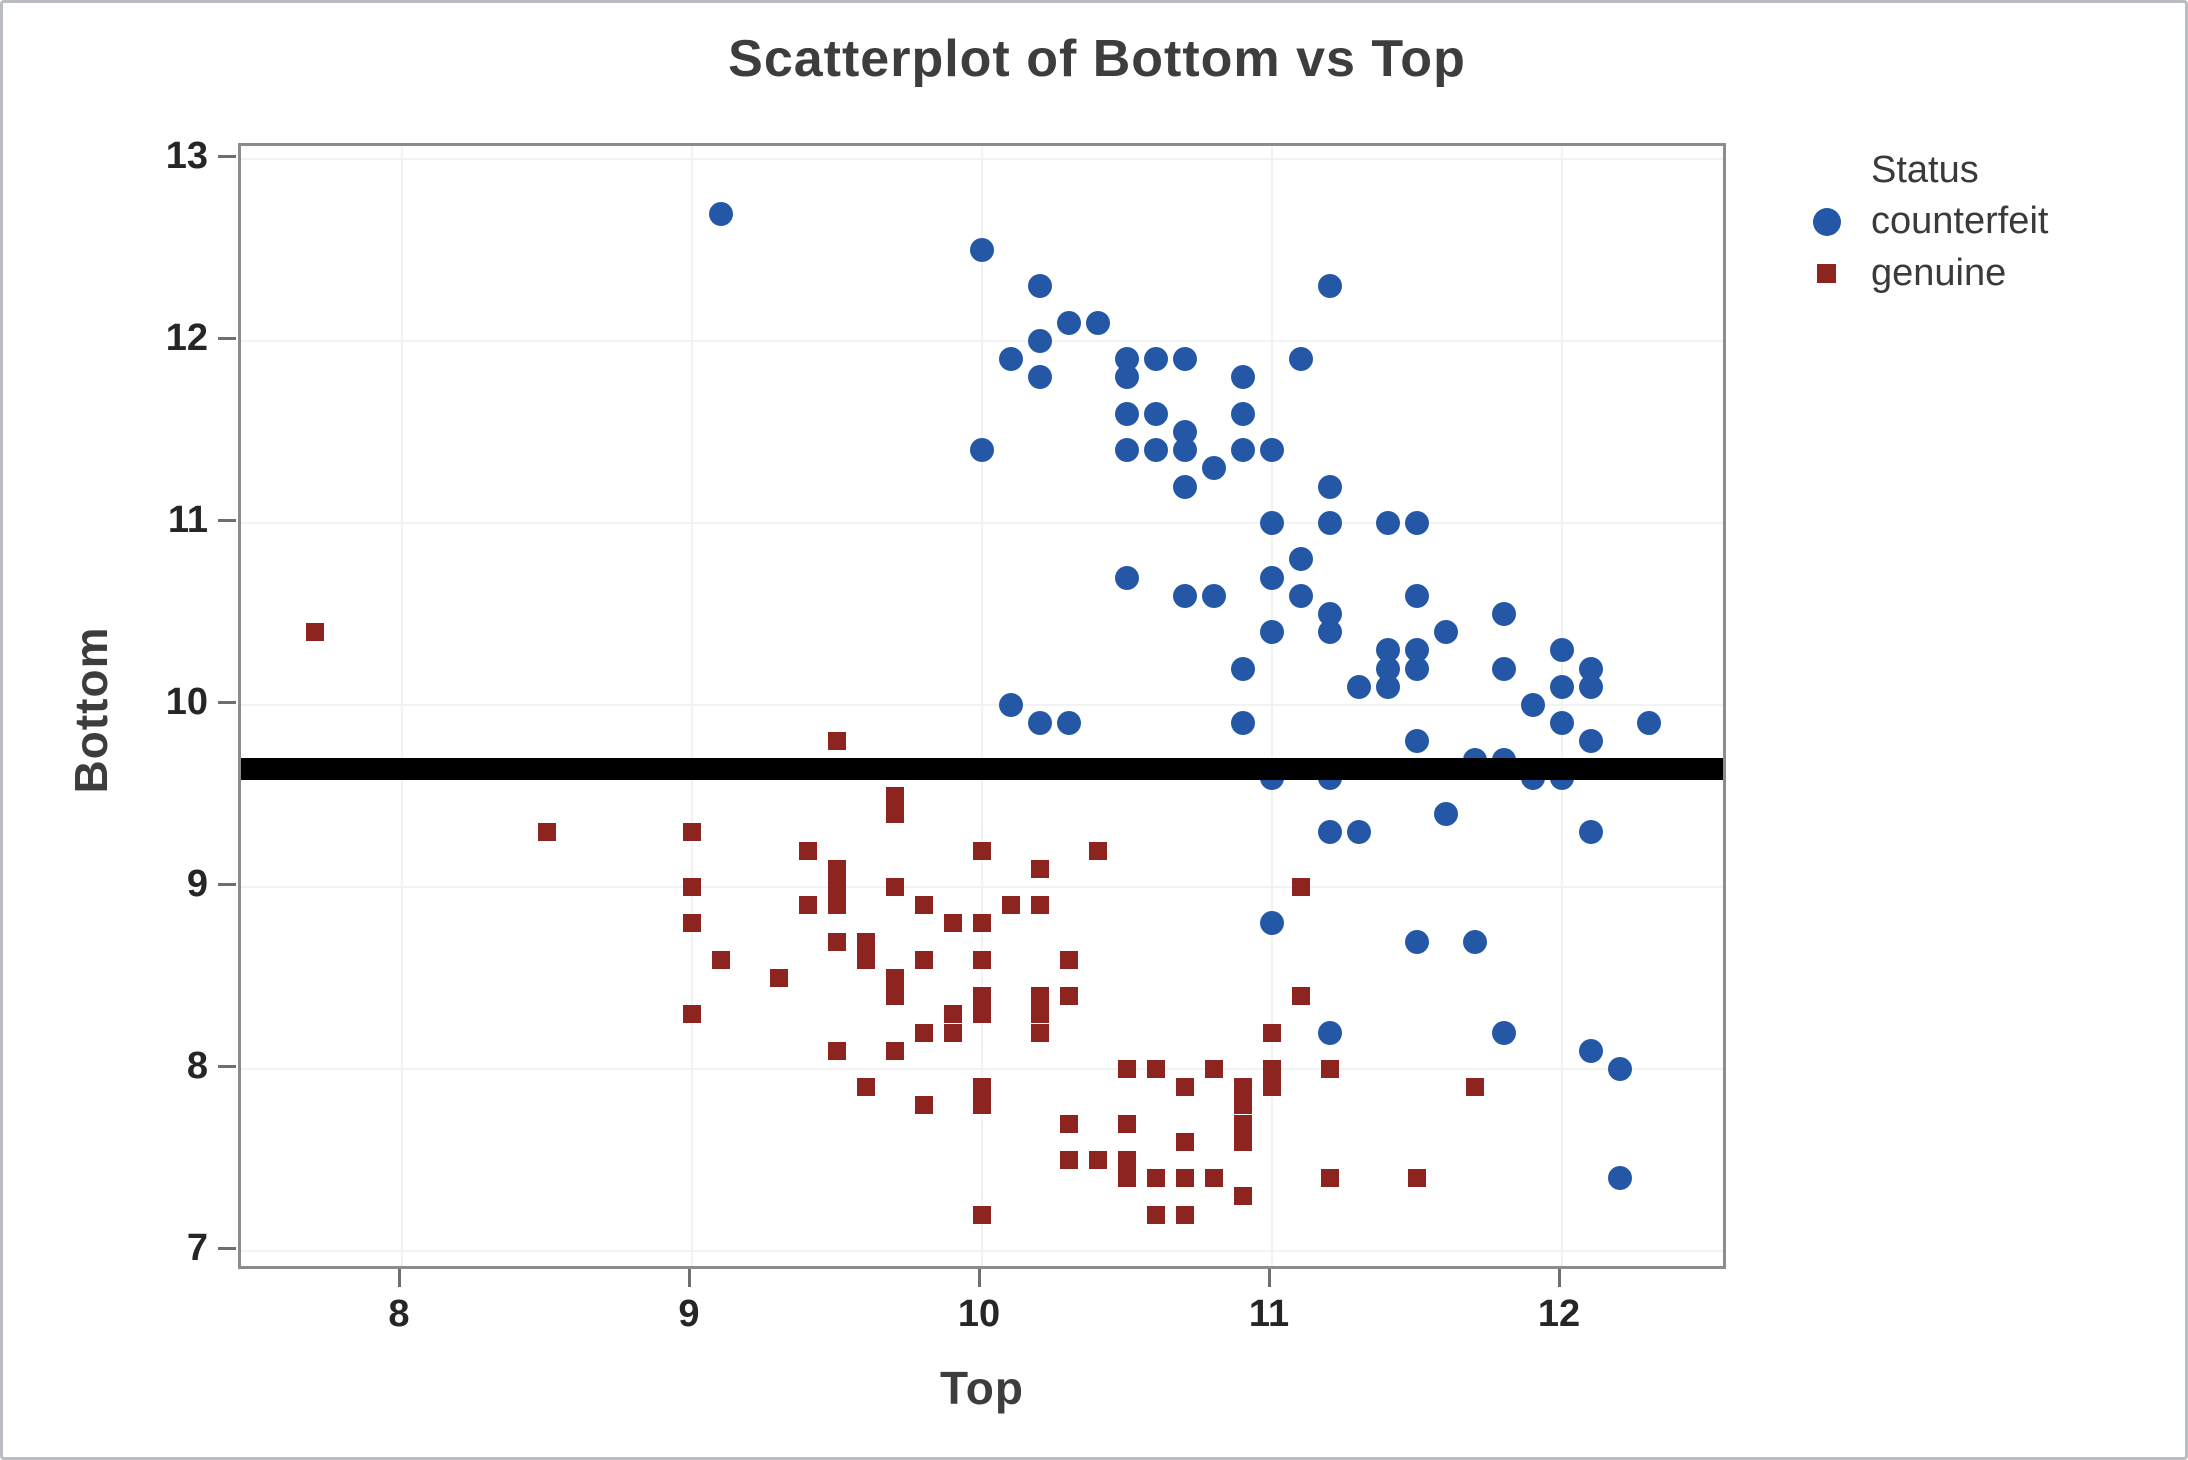 This screenshot has height=1460, width=2188. Describe the element at coordinates (197, 1248) in the screenshot. I see `y-tick-label: 7` at that location.